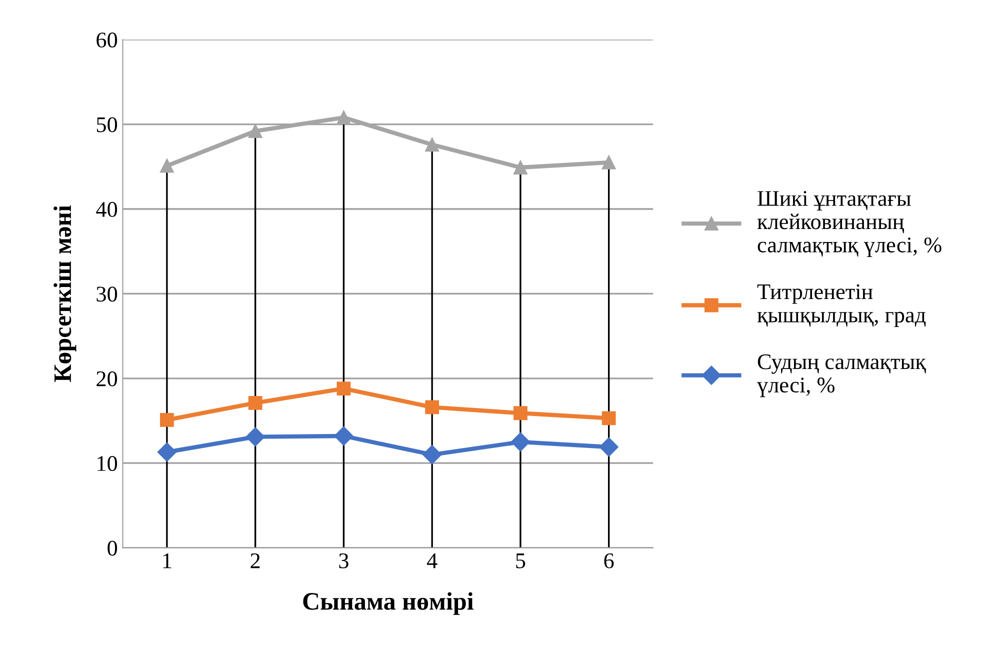 The image size is (982, 660). Describe the element at coordinates (113, 548) in the screenshot. I see `y-tick-label: 0` at that location.